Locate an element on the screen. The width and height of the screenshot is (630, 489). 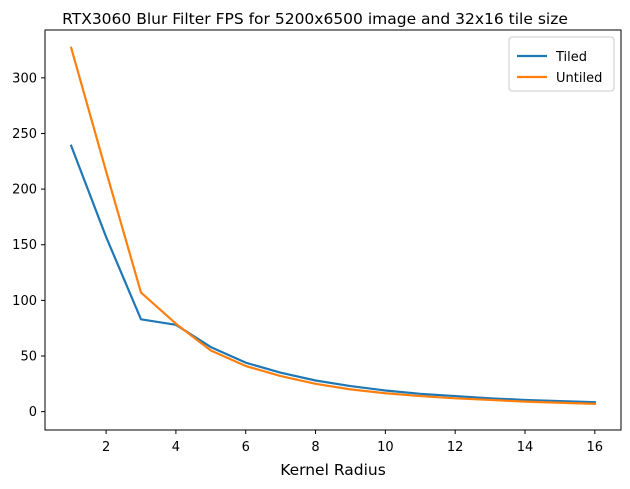
y-tick-label: 200 is located at coordinates (24, 190).